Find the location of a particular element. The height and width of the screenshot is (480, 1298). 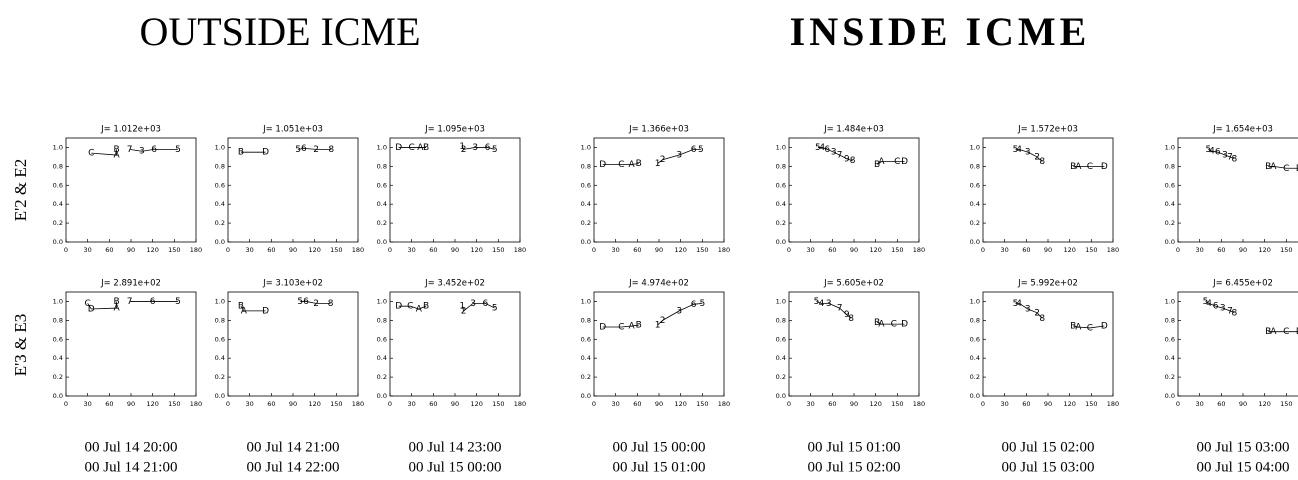

chart-title: J= 6.455e+02 is located at coordinates (1242, 284).